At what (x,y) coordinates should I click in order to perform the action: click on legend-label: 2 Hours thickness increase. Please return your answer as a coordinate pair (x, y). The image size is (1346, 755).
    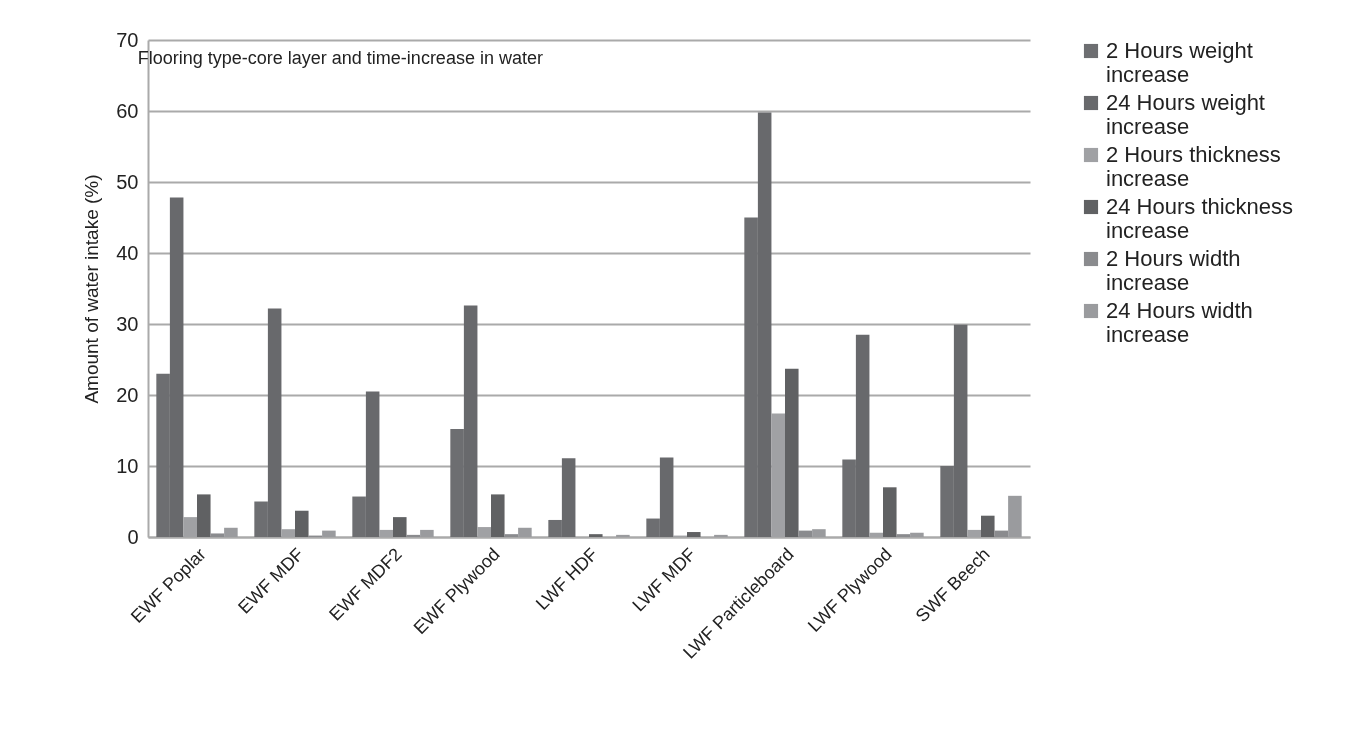
    Looking at the image, I should click on (1193, 166).